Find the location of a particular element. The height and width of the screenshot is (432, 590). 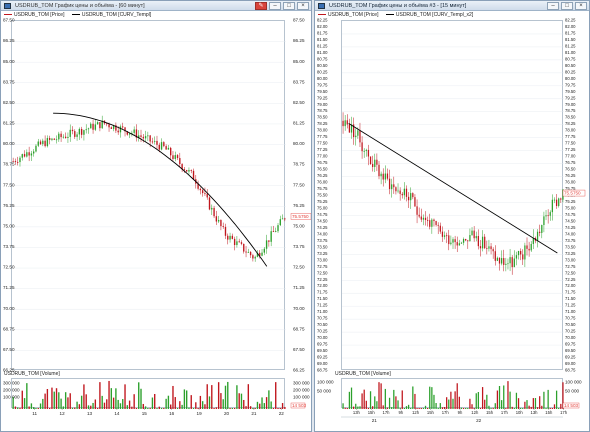

price-axis-label-left: 80.75 is located at coordinates (322, 58).